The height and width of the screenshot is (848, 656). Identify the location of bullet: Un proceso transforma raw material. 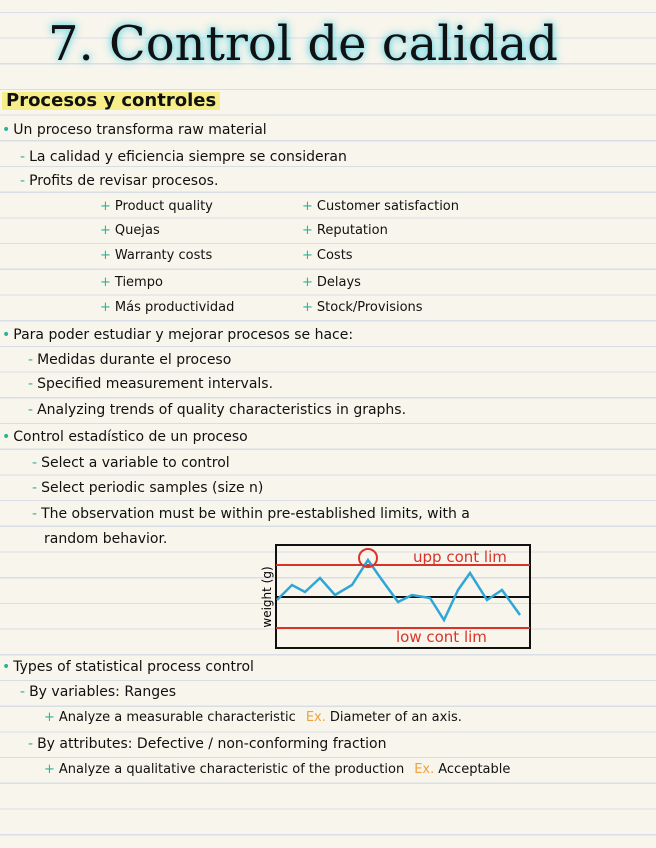
(134, 130).